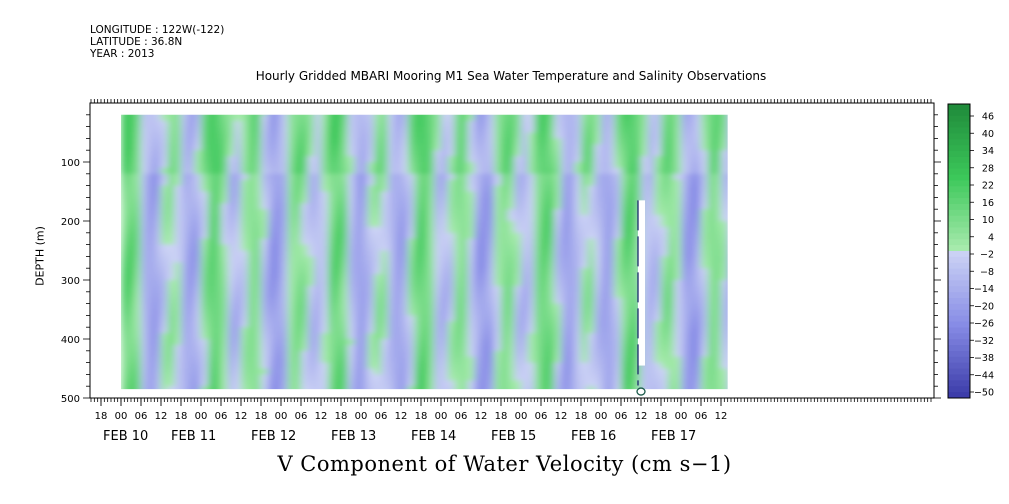 The height and width of the screenshot is (504, 1009). I want to click on colorbar-label: −50, so click(984, 393).